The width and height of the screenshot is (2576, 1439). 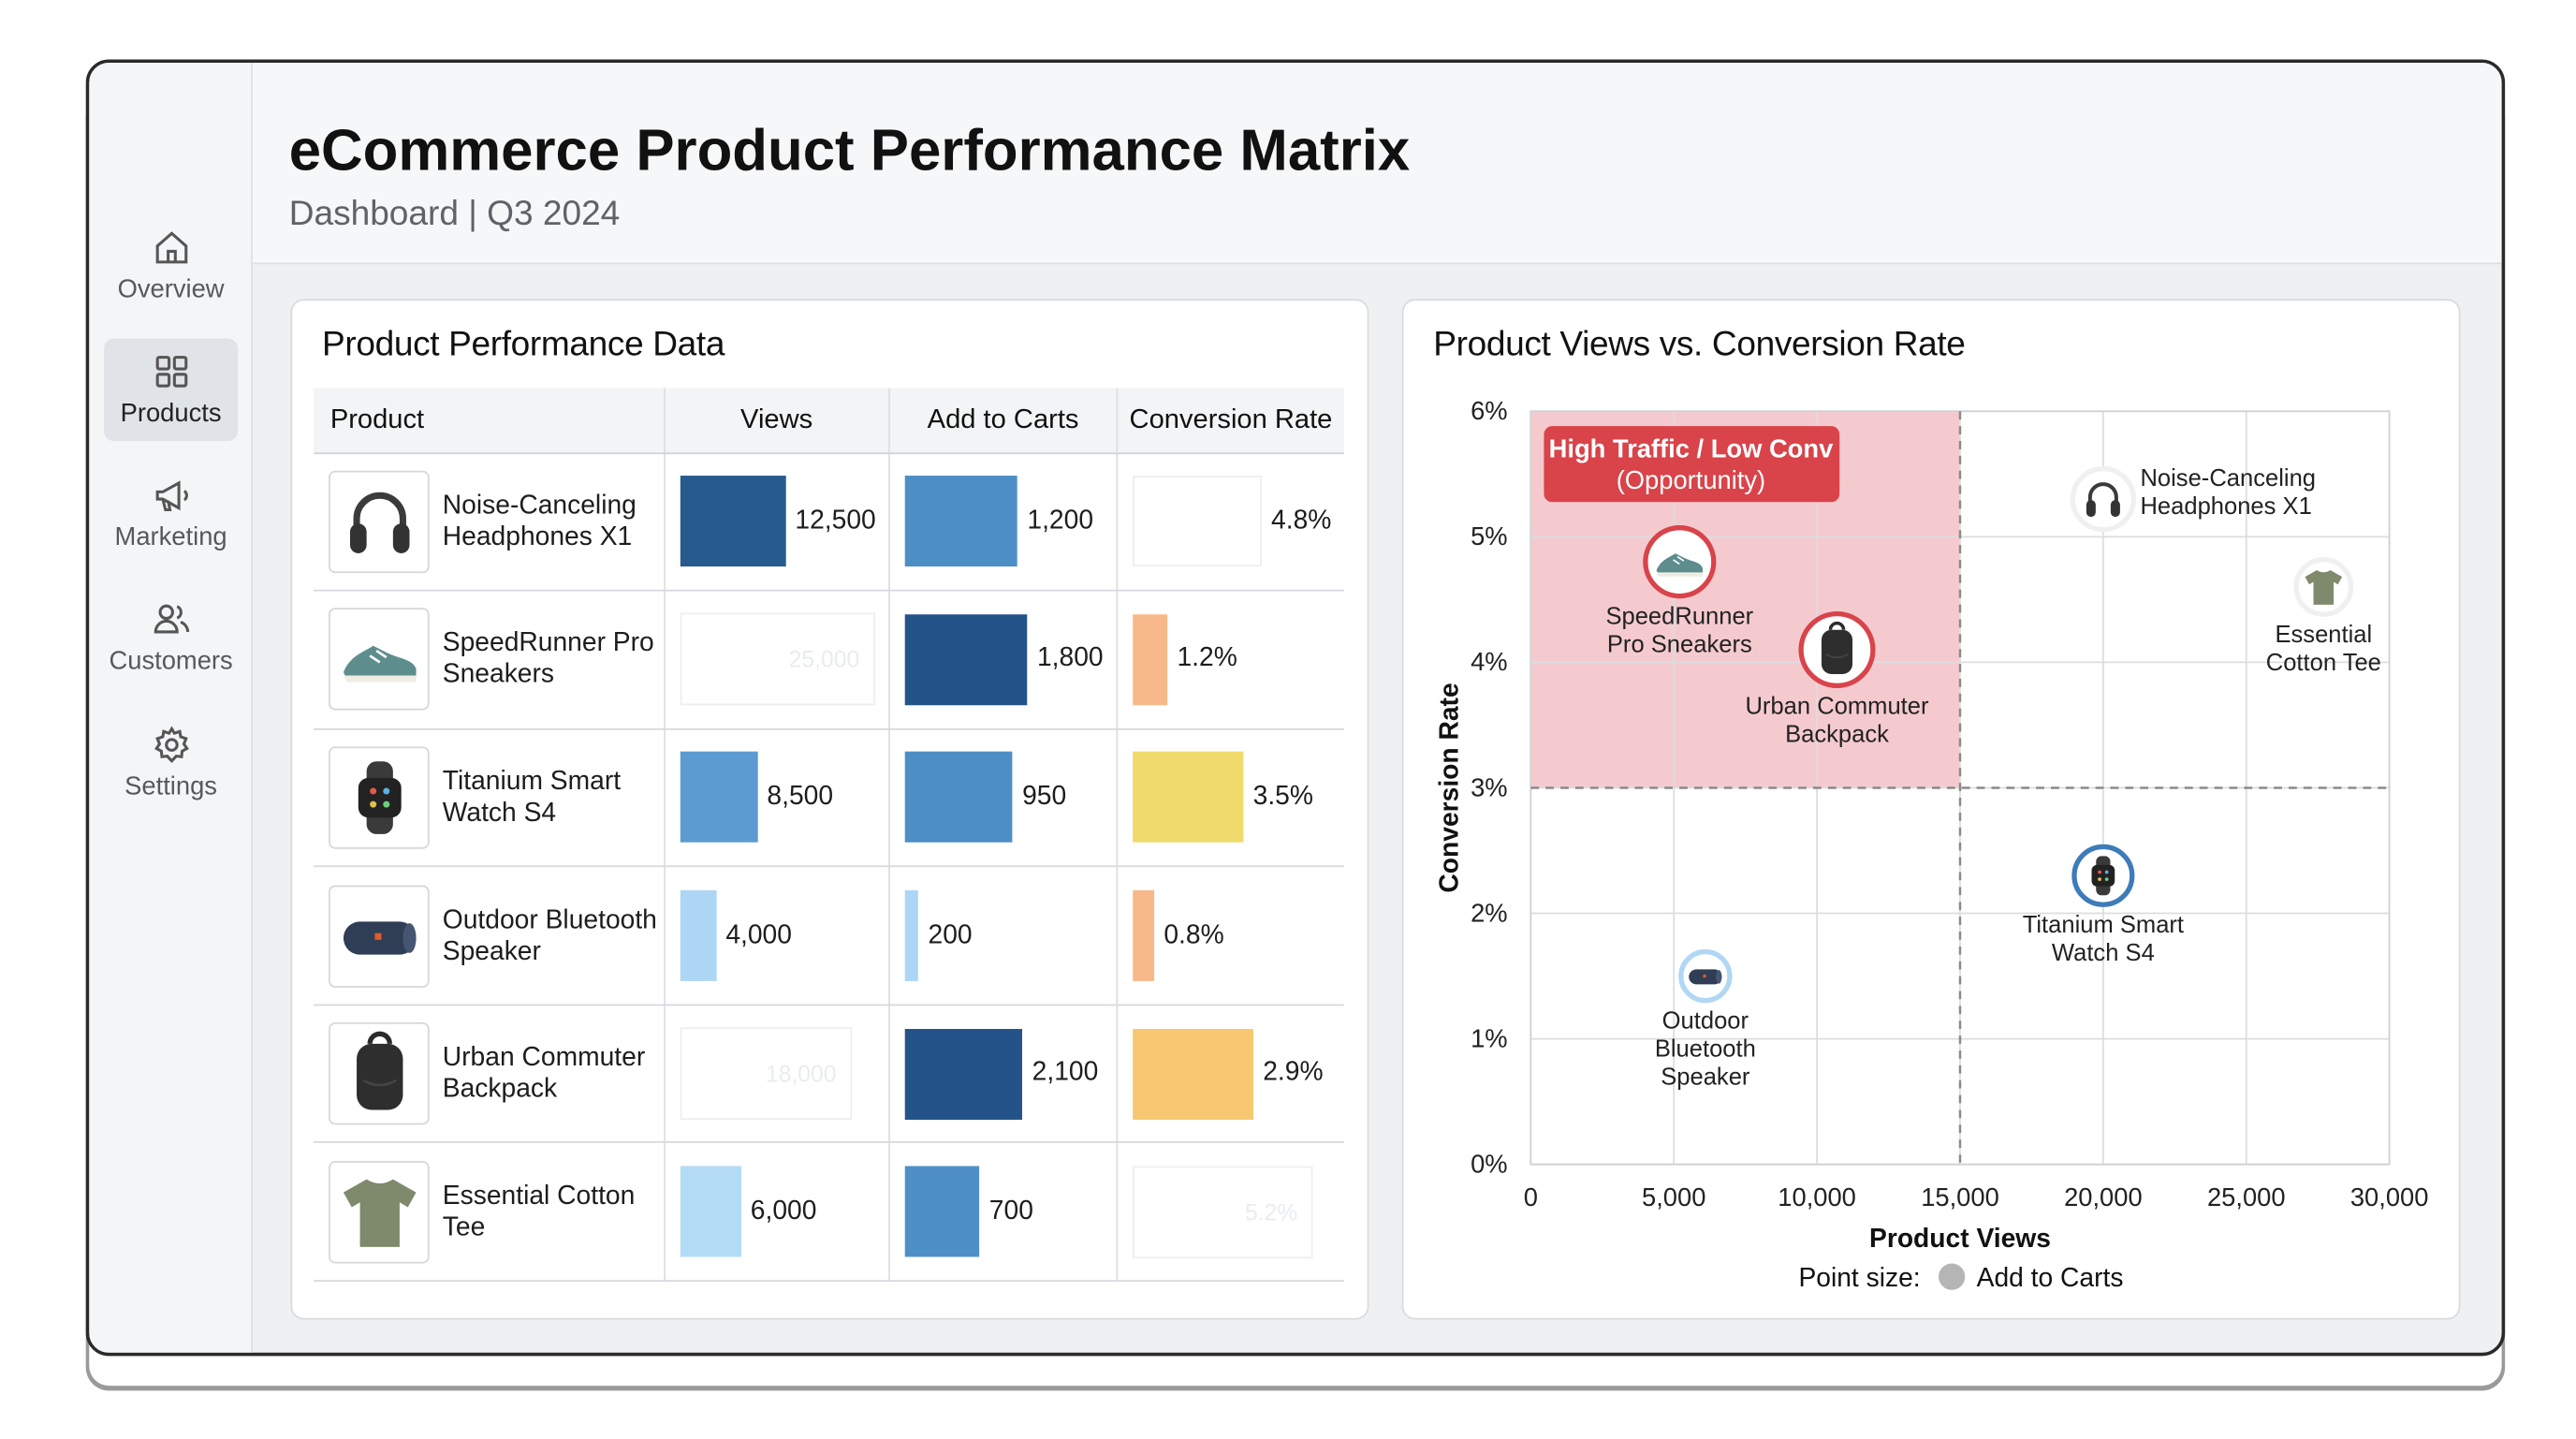 I want to click on carts-cell: 1,200, so click(x=1003, y=522).